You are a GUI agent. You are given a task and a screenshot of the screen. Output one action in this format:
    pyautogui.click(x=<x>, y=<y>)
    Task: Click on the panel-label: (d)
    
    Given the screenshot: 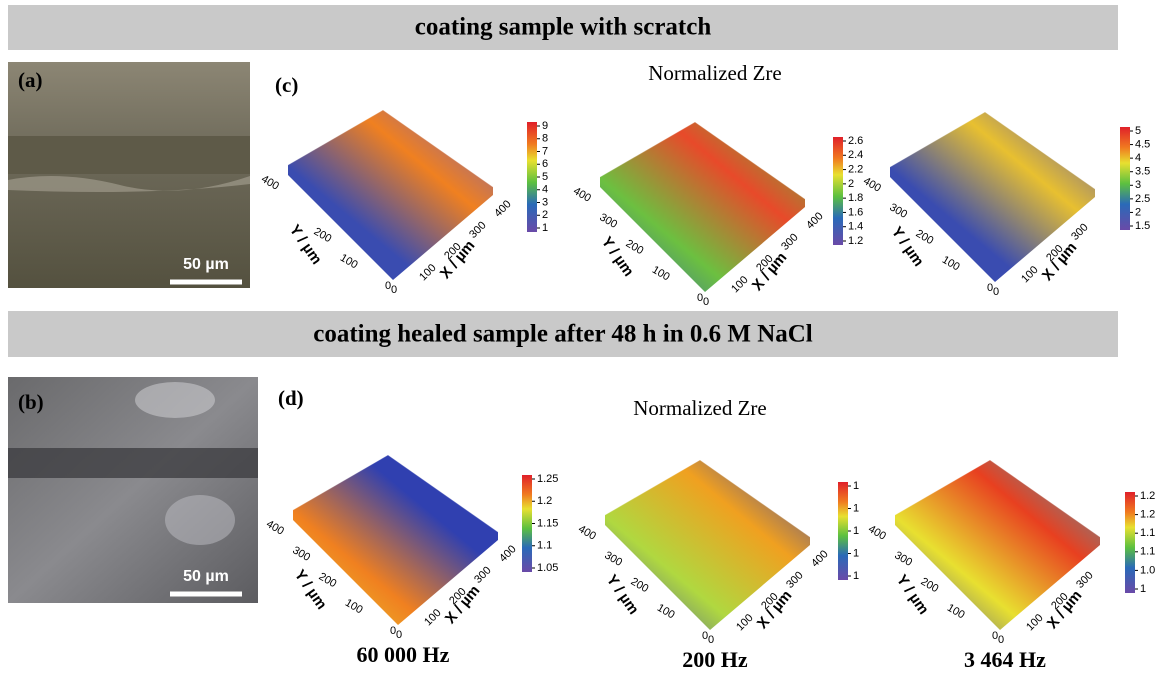 What is the action you would take?
    pyautogui.click(x=291, y=398)
    